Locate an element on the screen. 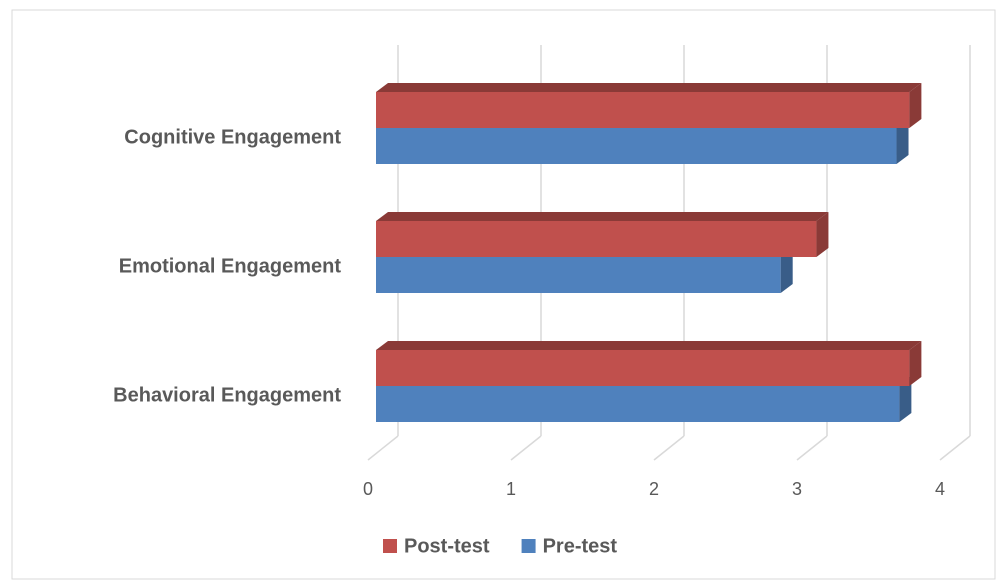 Image resolution: width=998 pixels, height=582 pixels. y-tick-label: Cognitive Engagement is located at coordinates (232, 137).